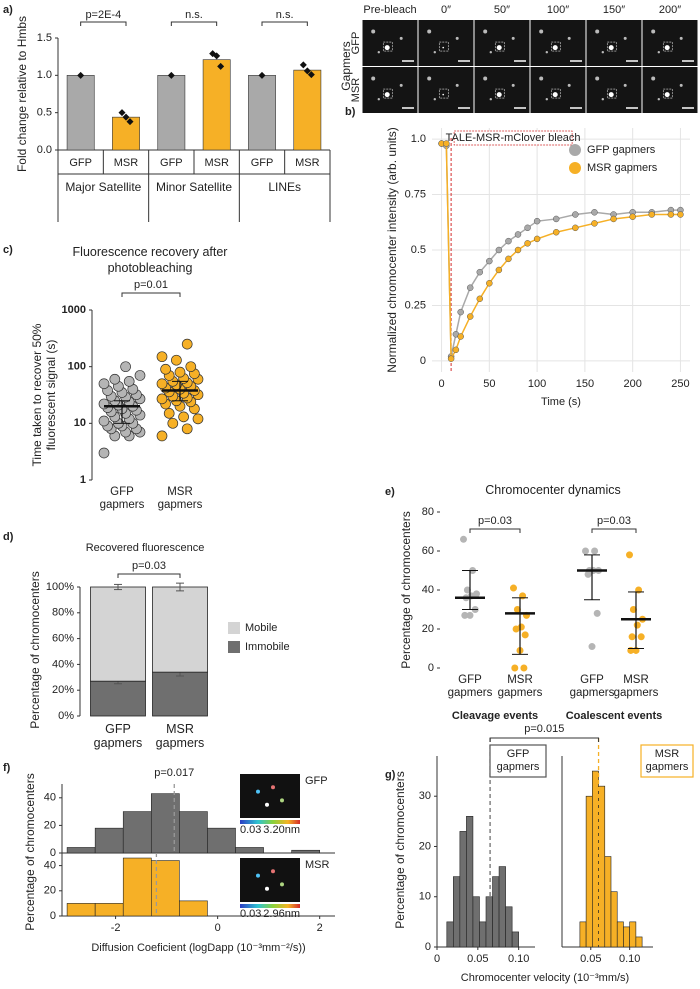  Describe the element at coordinates (151, 285) in the screenshot. I see `p-value: p=0.01` at that location.